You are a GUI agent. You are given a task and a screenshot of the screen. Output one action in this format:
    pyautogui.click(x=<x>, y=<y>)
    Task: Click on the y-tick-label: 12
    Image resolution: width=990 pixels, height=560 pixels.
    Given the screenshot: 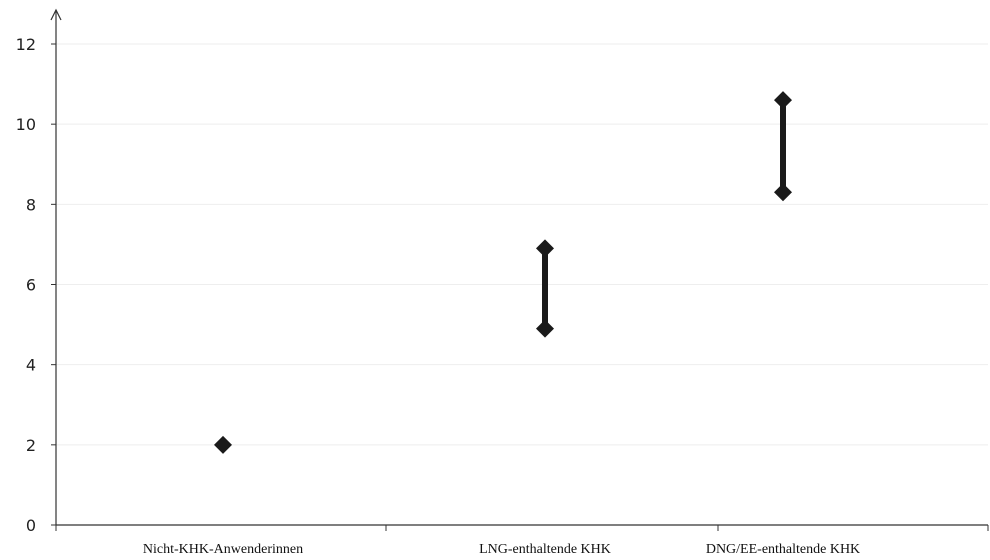 What is the action you would take?
    pyautogui.click(x=26, y=44)
    